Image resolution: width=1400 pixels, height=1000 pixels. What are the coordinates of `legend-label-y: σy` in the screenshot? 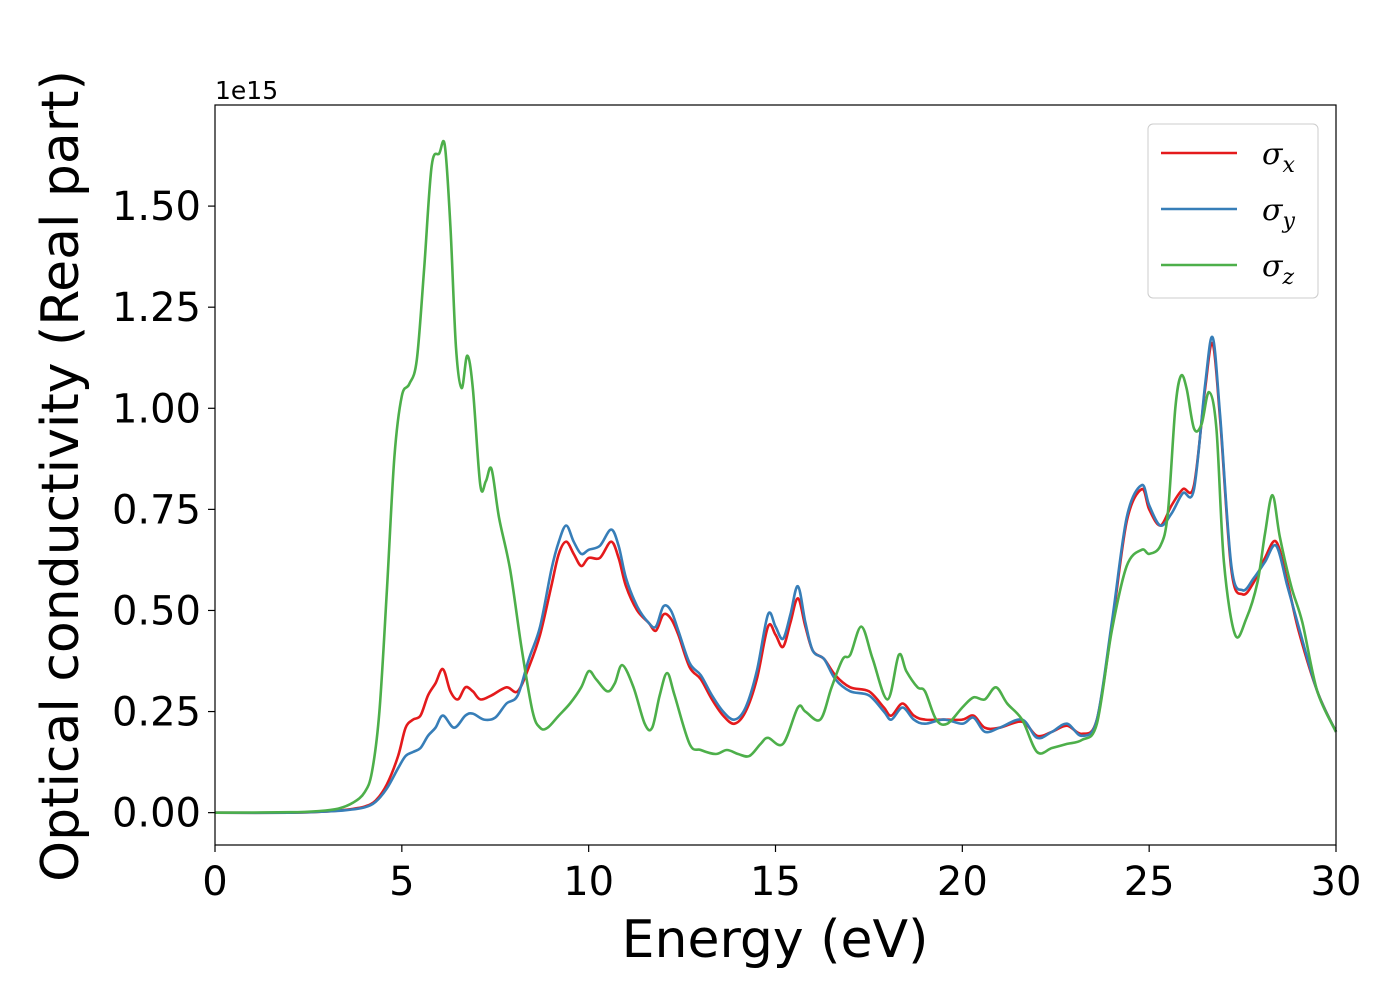 It's located at (1278, 213).